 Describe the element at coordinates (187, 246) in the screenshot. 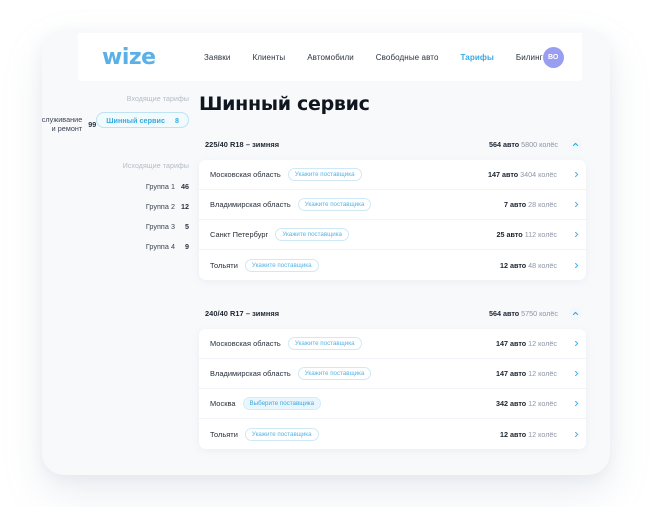

I see `sidebar-item-count: 9` at that location.